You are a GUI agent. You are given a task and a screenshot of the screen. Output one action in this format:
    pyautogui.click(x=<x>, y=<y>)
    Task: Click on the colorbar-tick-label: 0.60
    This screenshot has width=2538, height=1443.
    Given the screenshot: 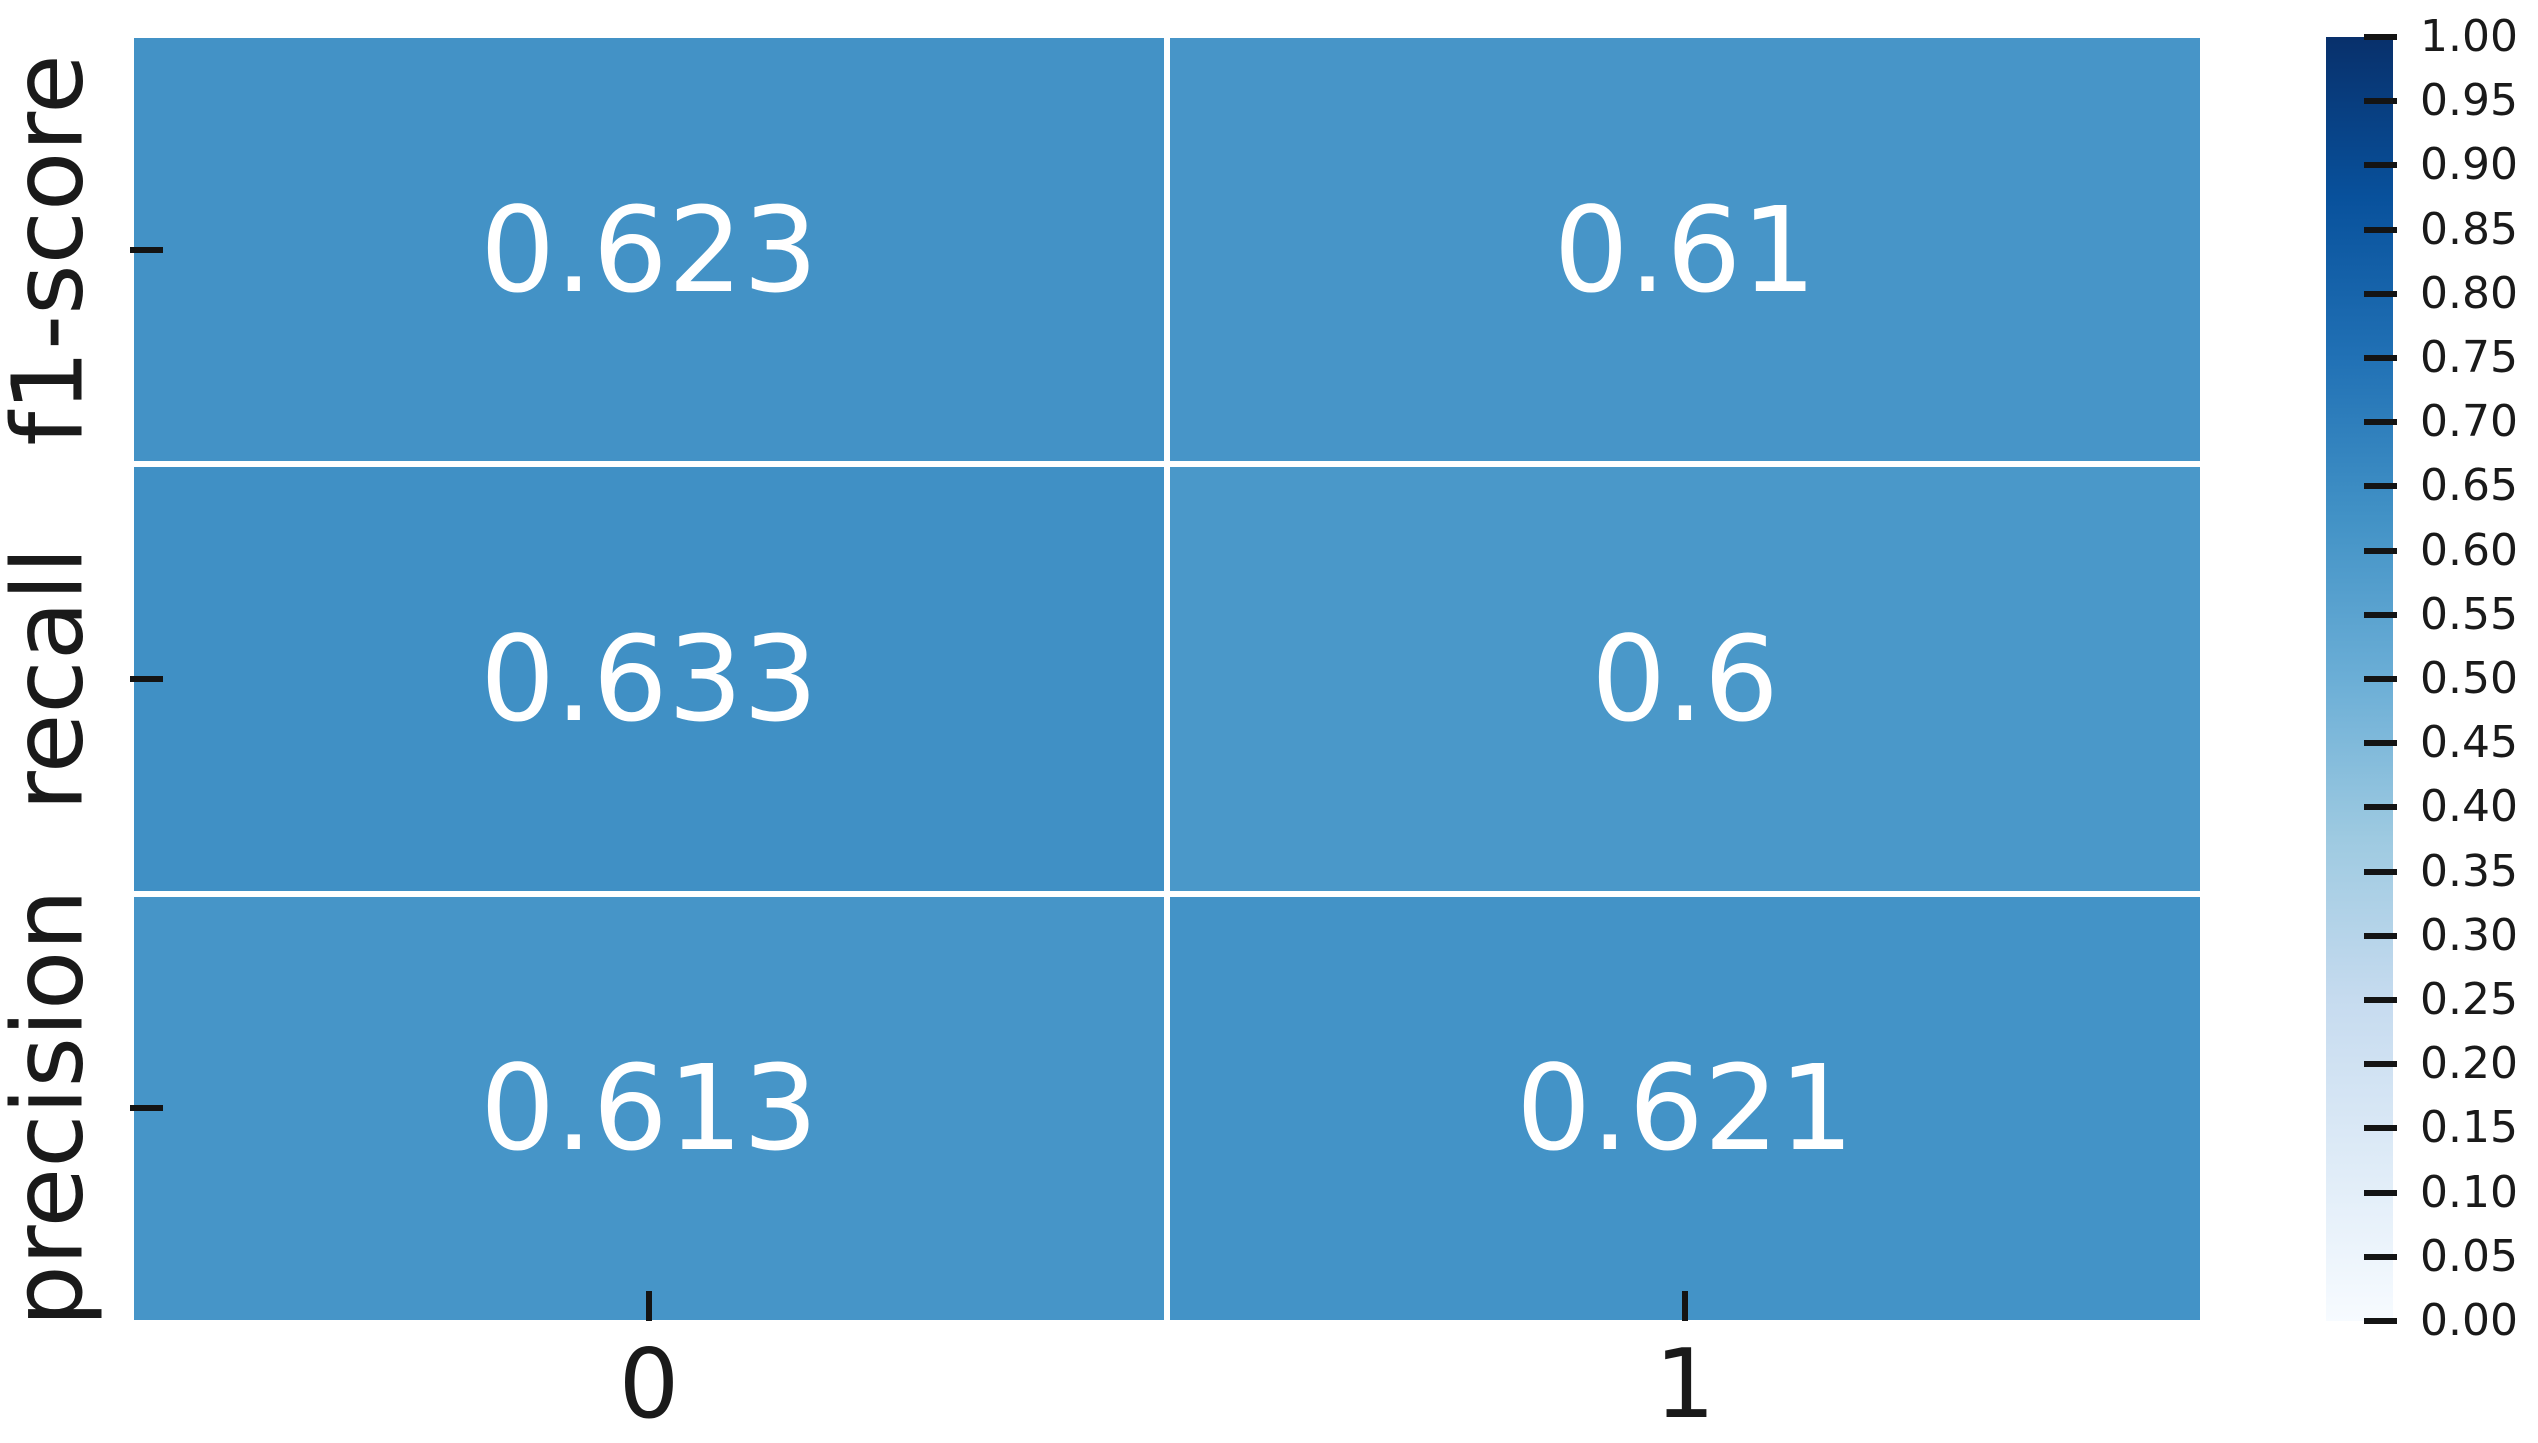 What is the action you would take?
    pyautogui.click(x=2469, y=550)
    